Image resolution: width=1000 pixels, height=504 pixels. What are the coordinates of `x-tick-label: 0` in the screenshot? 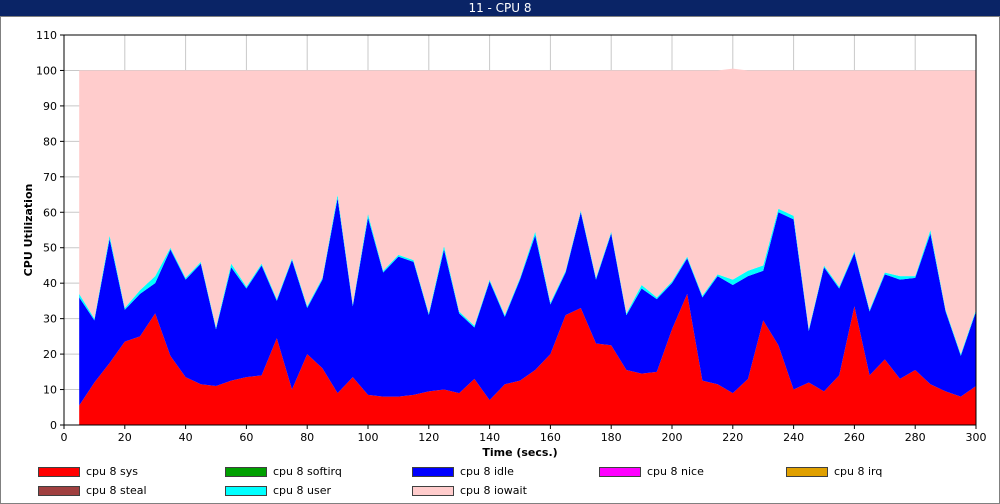 It's located at (64, 437).